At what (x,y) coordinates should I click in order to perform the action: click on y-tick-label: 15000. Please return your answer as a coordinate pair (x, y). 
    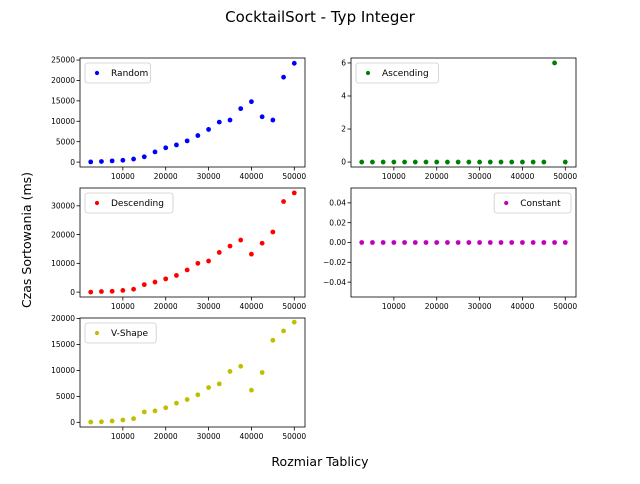
    Looking at the image, I should click on (63, 344).